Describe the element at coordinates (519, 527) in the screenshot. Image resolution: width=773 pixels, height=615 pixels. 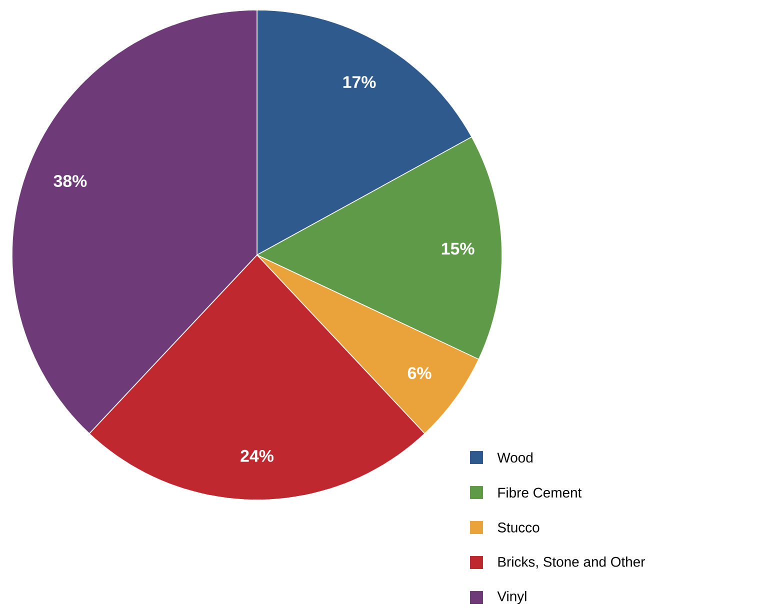
I see `legend-label: Stucco` at that location.